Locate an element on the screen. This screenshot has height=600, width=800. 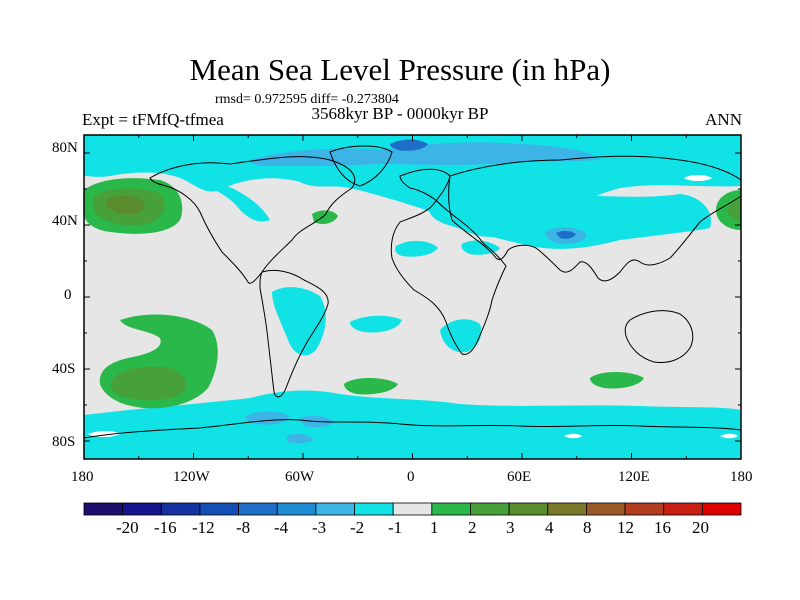
north-america-coast is located at coordinates (252, 220).